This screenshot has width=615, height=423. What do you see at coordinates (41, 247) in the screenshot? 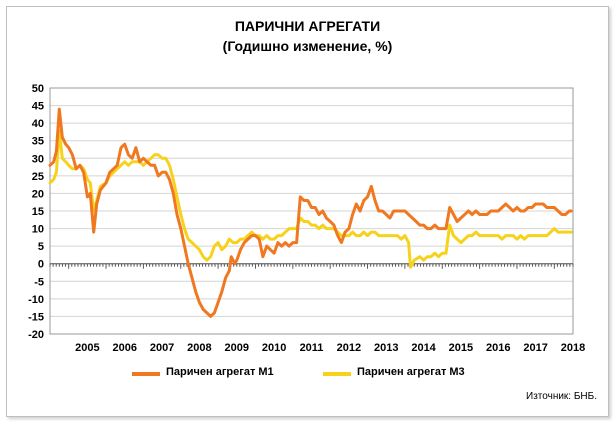
I see `y-tick-label: 5` at bounding box center [41, 247].